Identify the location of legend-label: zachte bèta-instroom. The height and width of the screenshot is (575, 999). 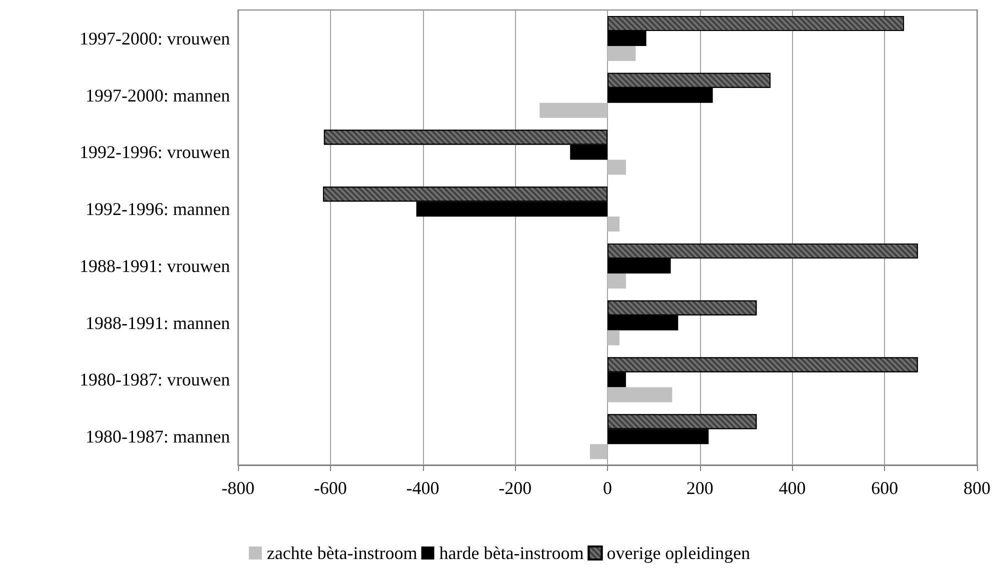
(342, 553).